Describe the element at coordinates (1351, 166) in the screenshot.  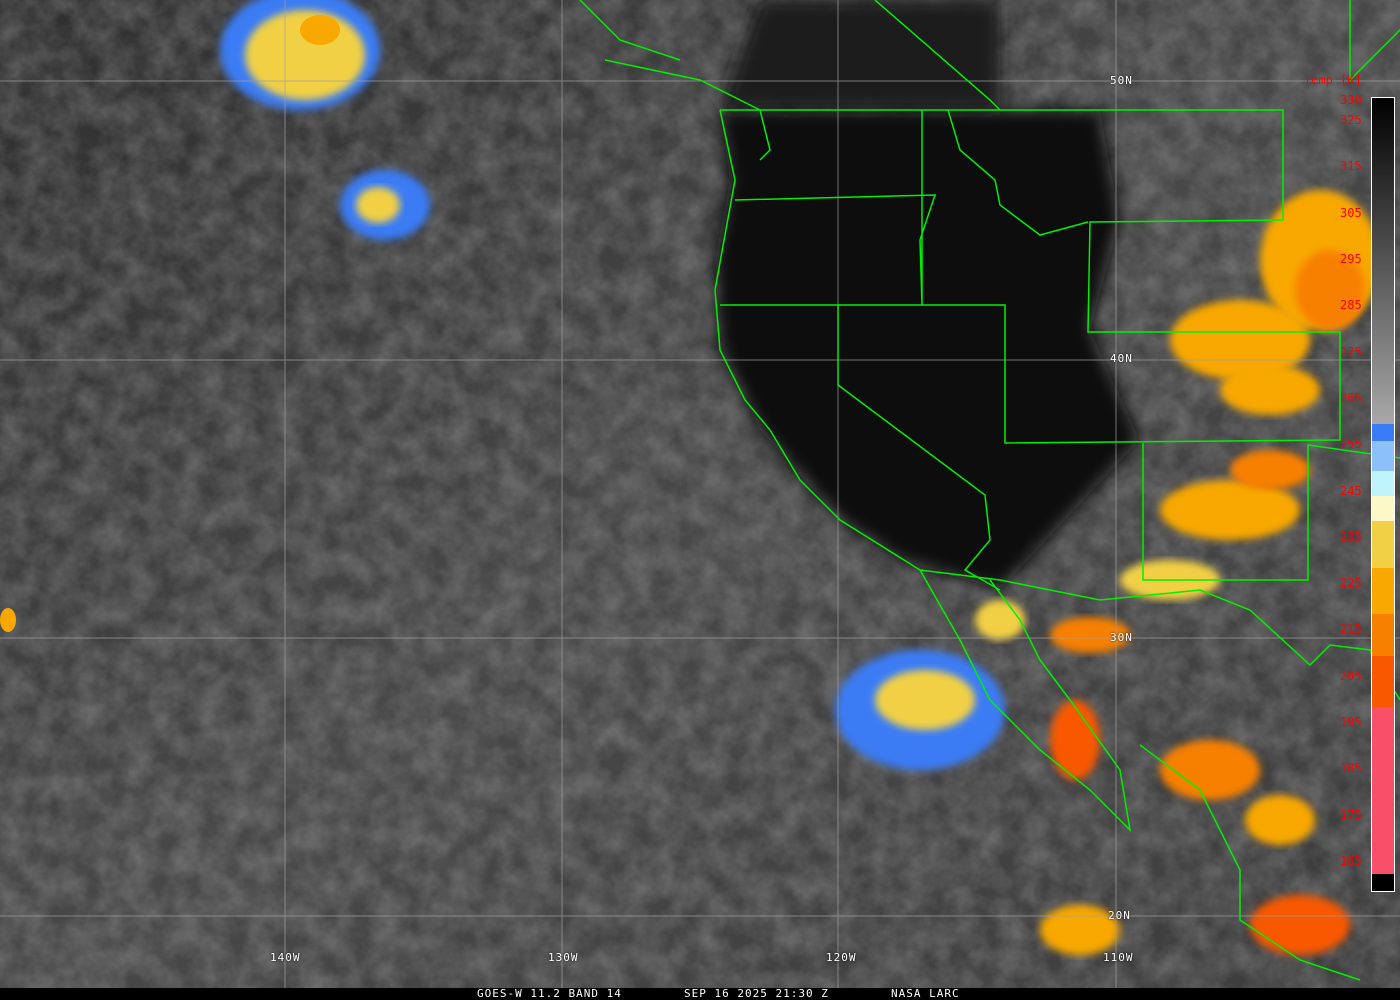
I see `colorbar-tick-label: 315` at that location.